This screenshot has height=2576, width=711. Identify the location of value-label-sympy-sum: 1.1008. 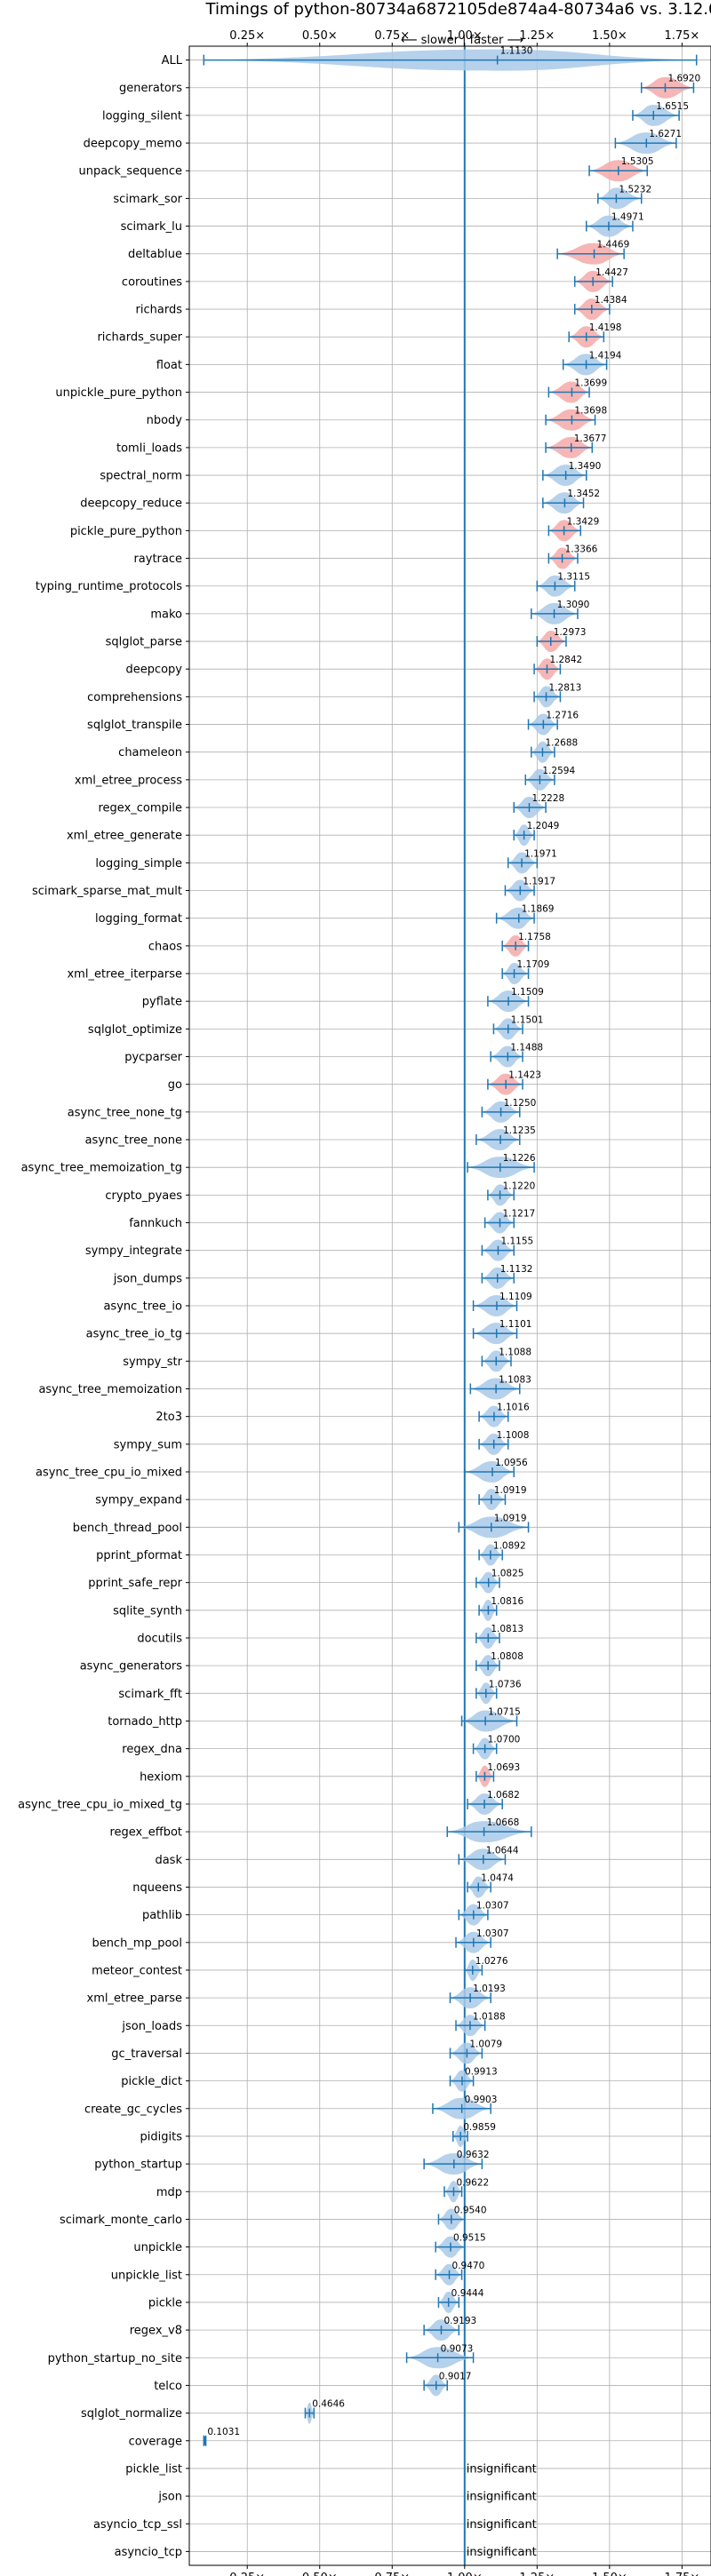
(513, 1435).